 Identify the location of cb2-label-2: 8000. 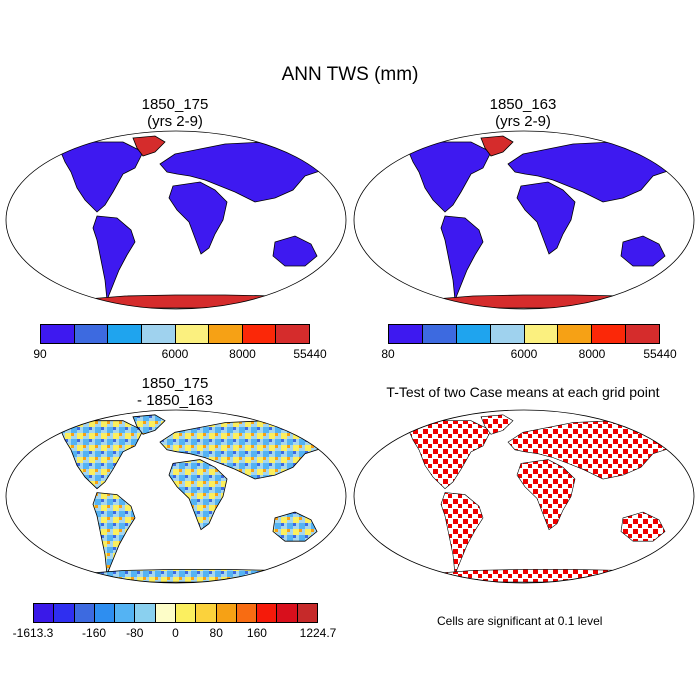
(592, 354).